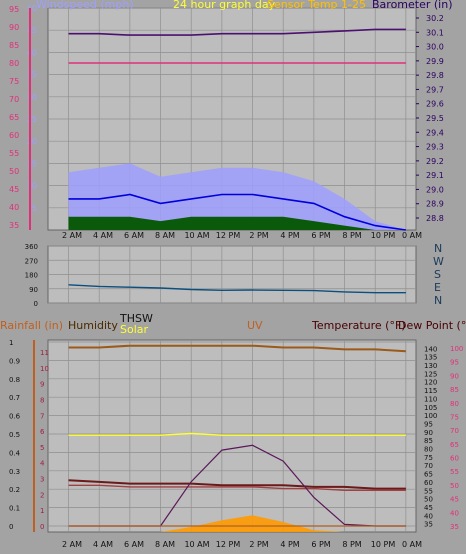 This screenshot has width=466, height=554. I want to click on barometer-tick-label: 28.9, so click(435, 204).